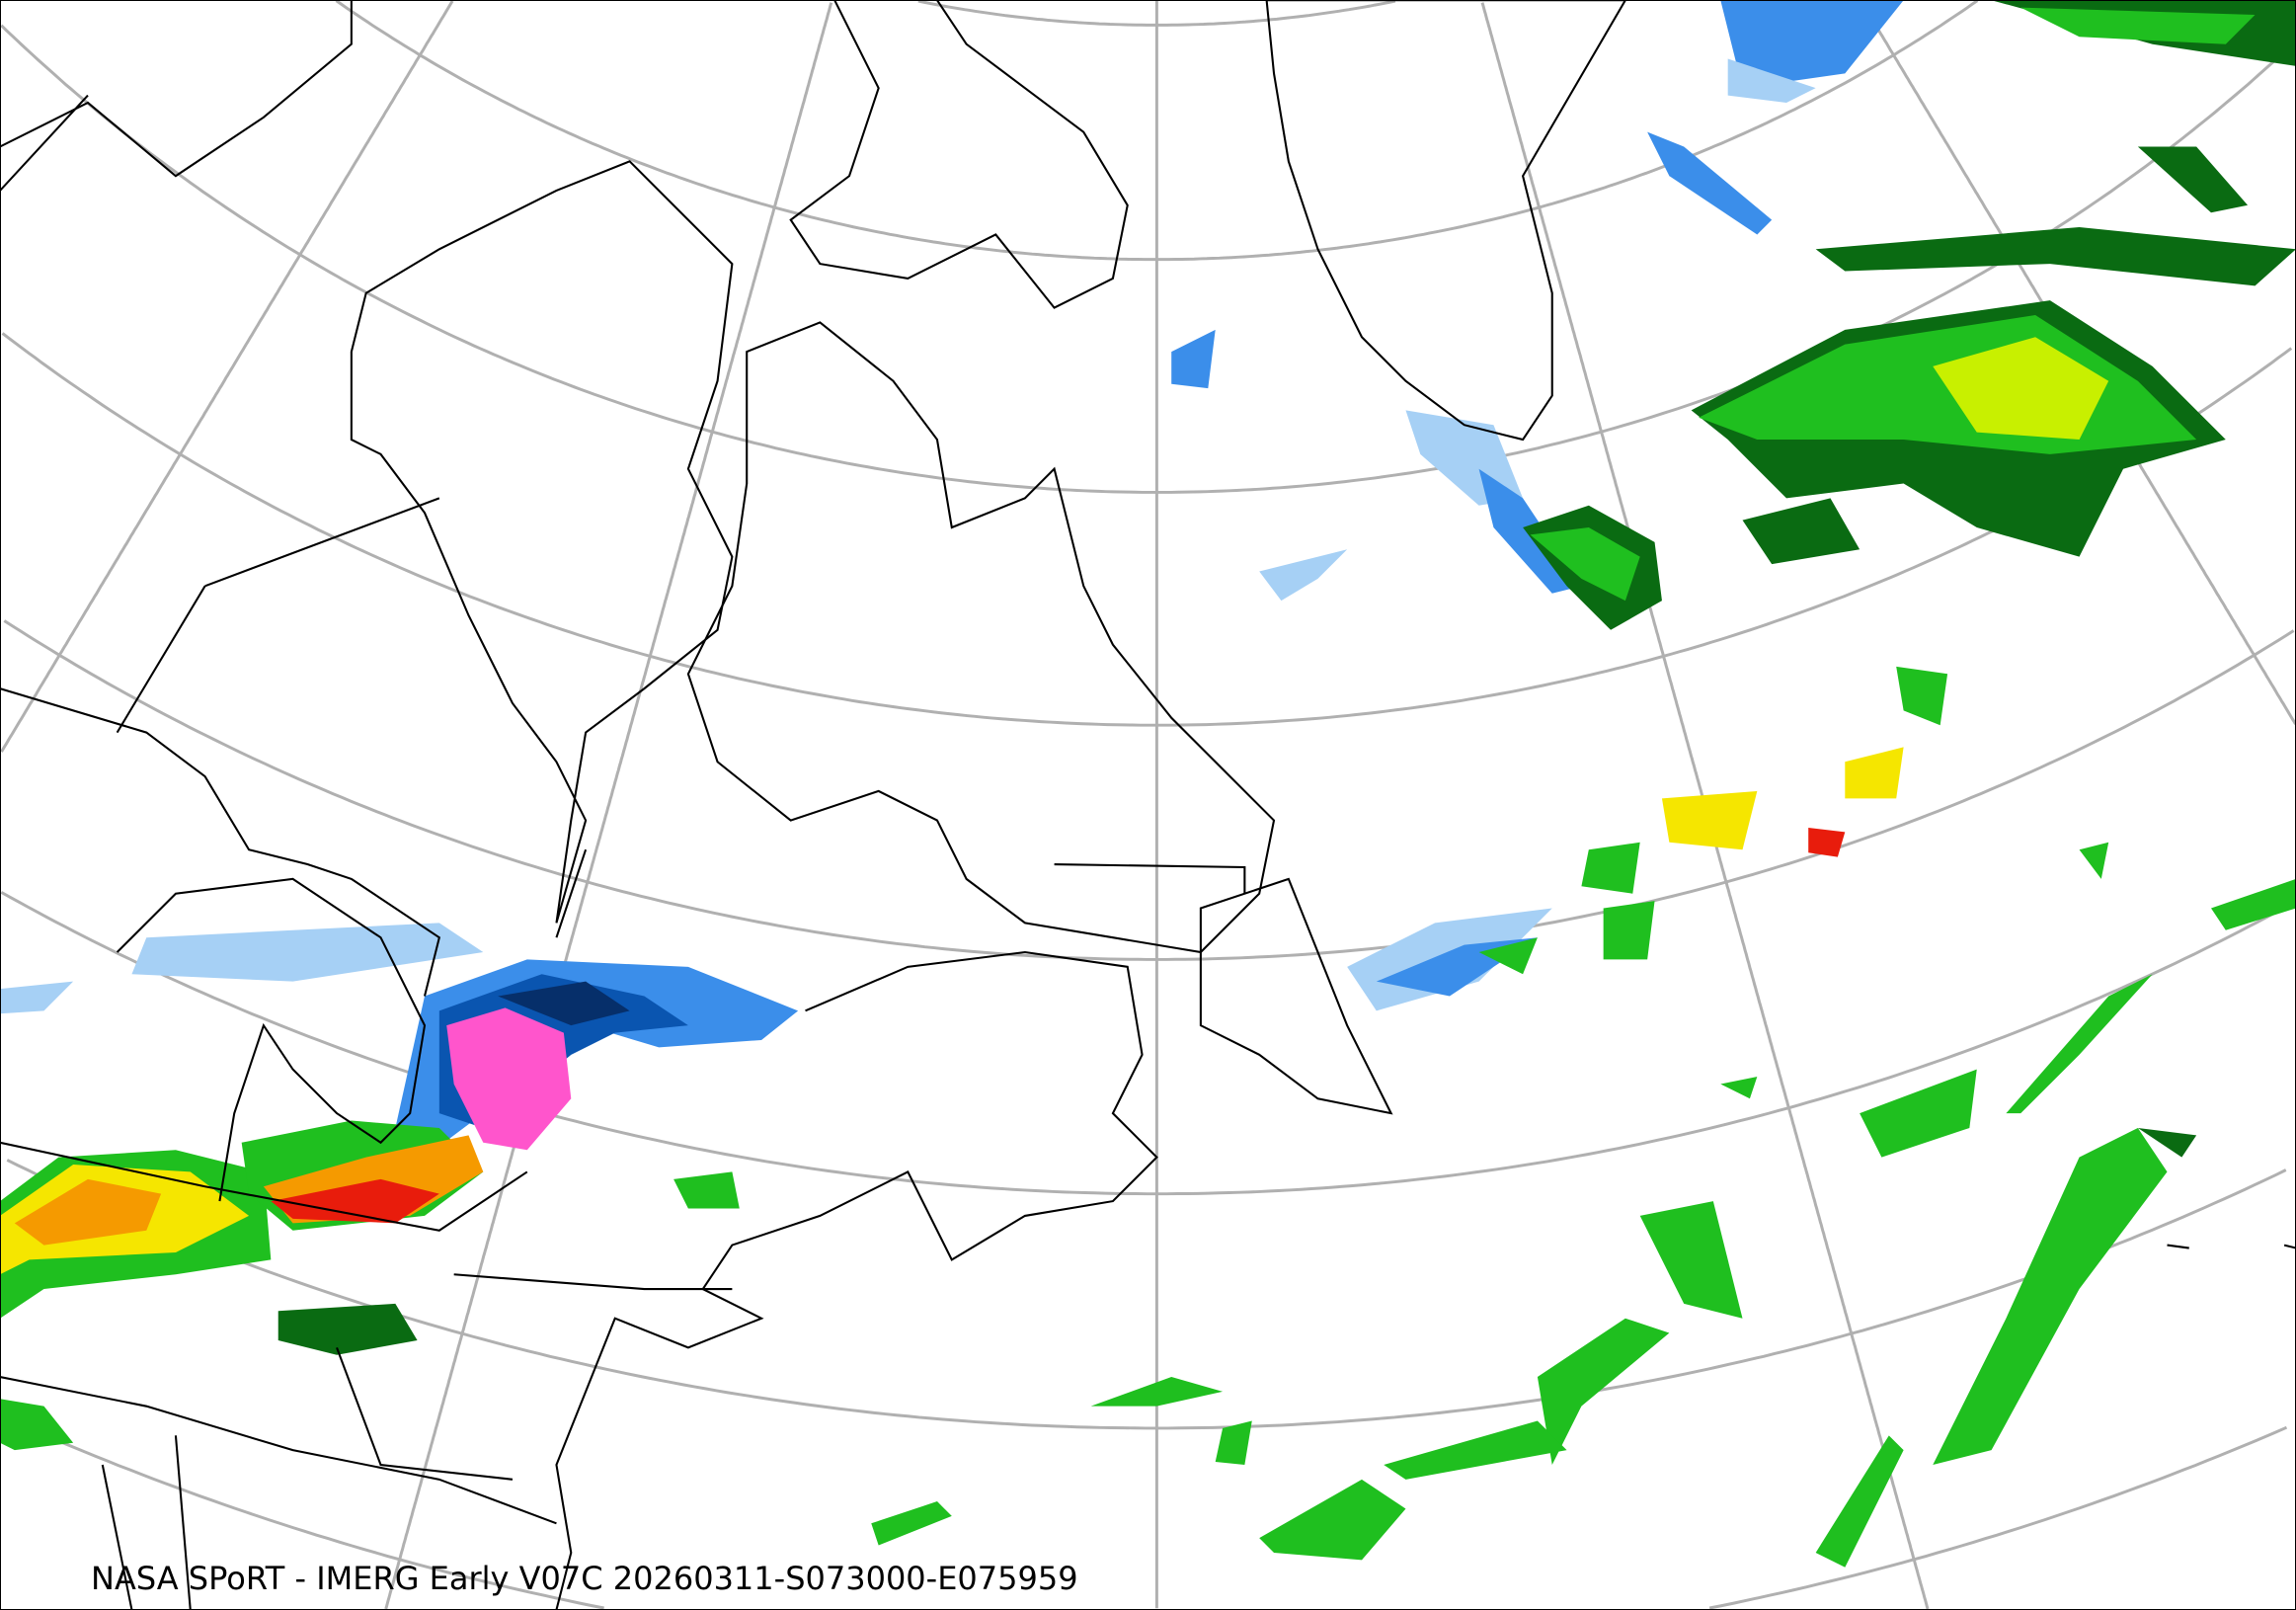  What do you see at coordinates (2021, 389) in the screenshot?
I see `precip-area-yellow-green` at bounding box center [2021, 389].